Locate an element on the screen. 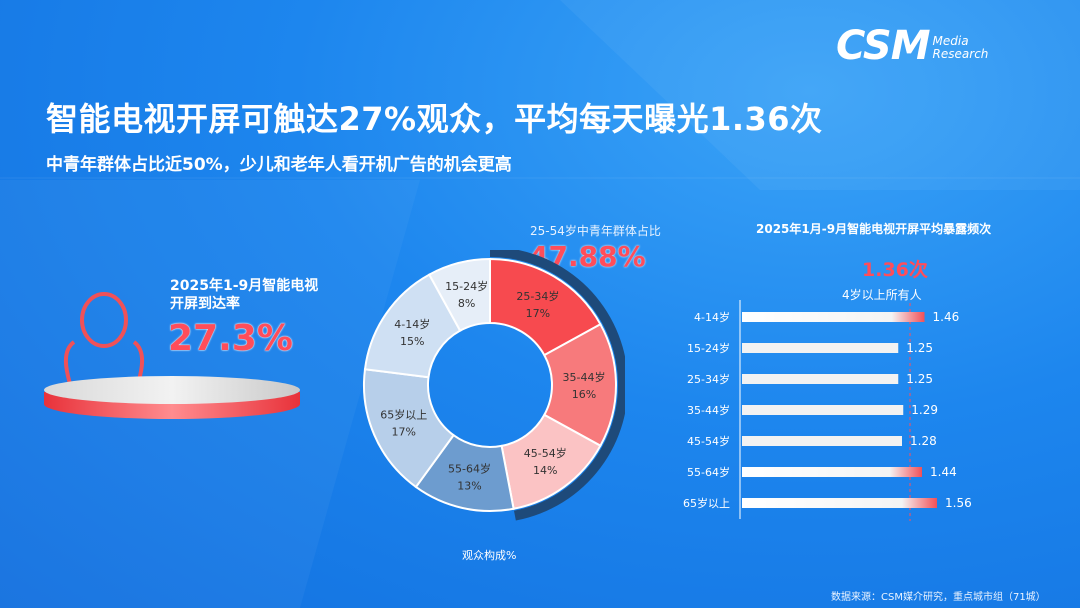 This screenshot has width=1080, height=608. csm-logo: CSM Media Research is located at coordinates (912, 46).